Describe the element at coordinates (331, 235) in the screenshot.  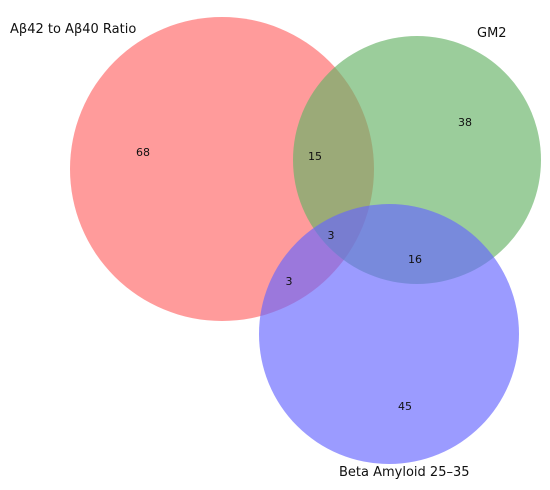
I see `count-all-three: 3` at that location.